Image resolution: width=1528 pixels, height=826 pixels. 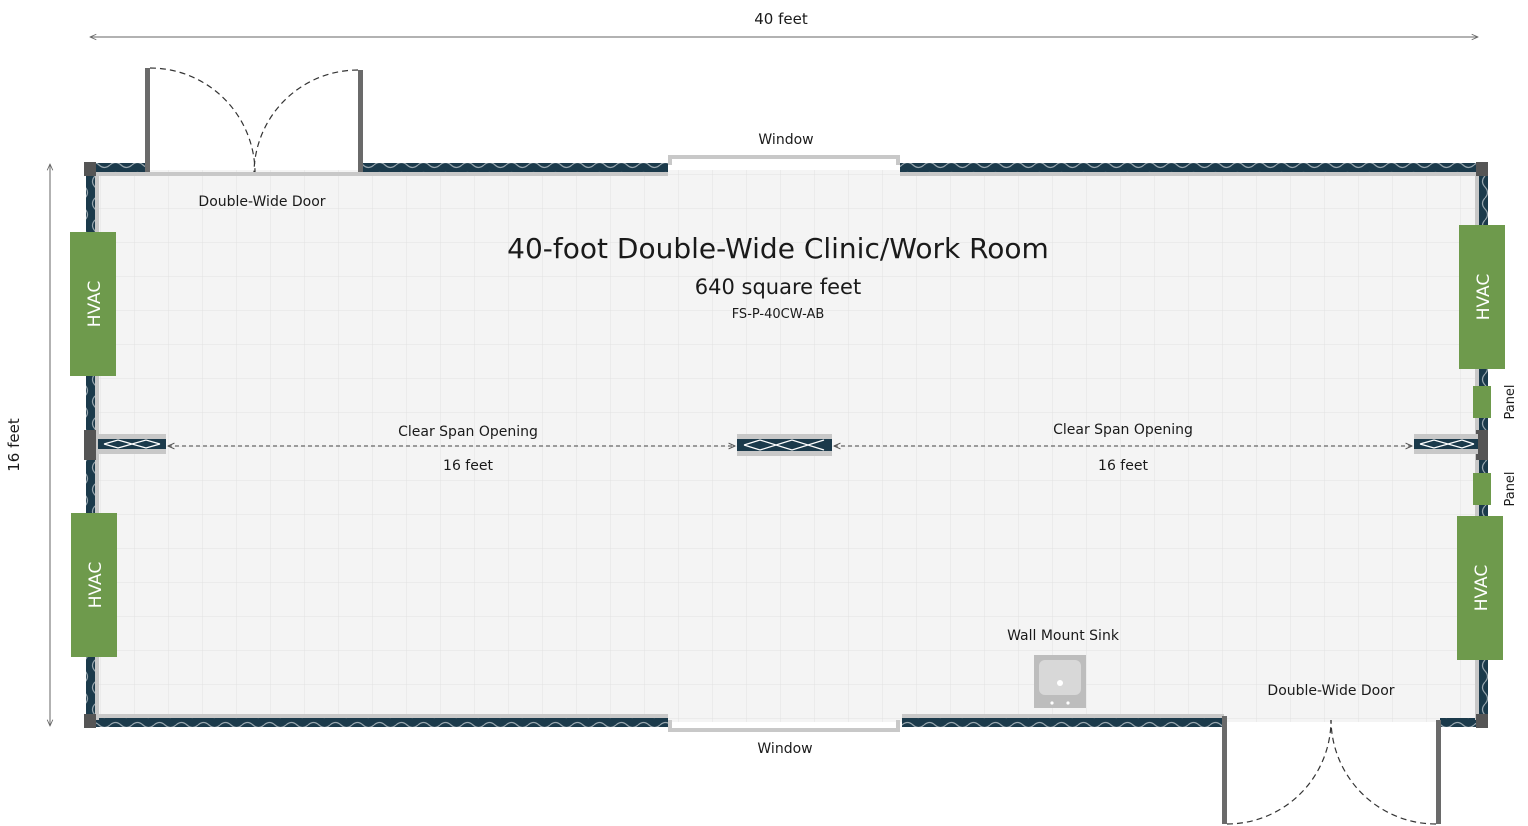 What do you see at coordinates (381, 174) in the screenshot?
I see `wall-trim-top` at bounding box center [381, 174].